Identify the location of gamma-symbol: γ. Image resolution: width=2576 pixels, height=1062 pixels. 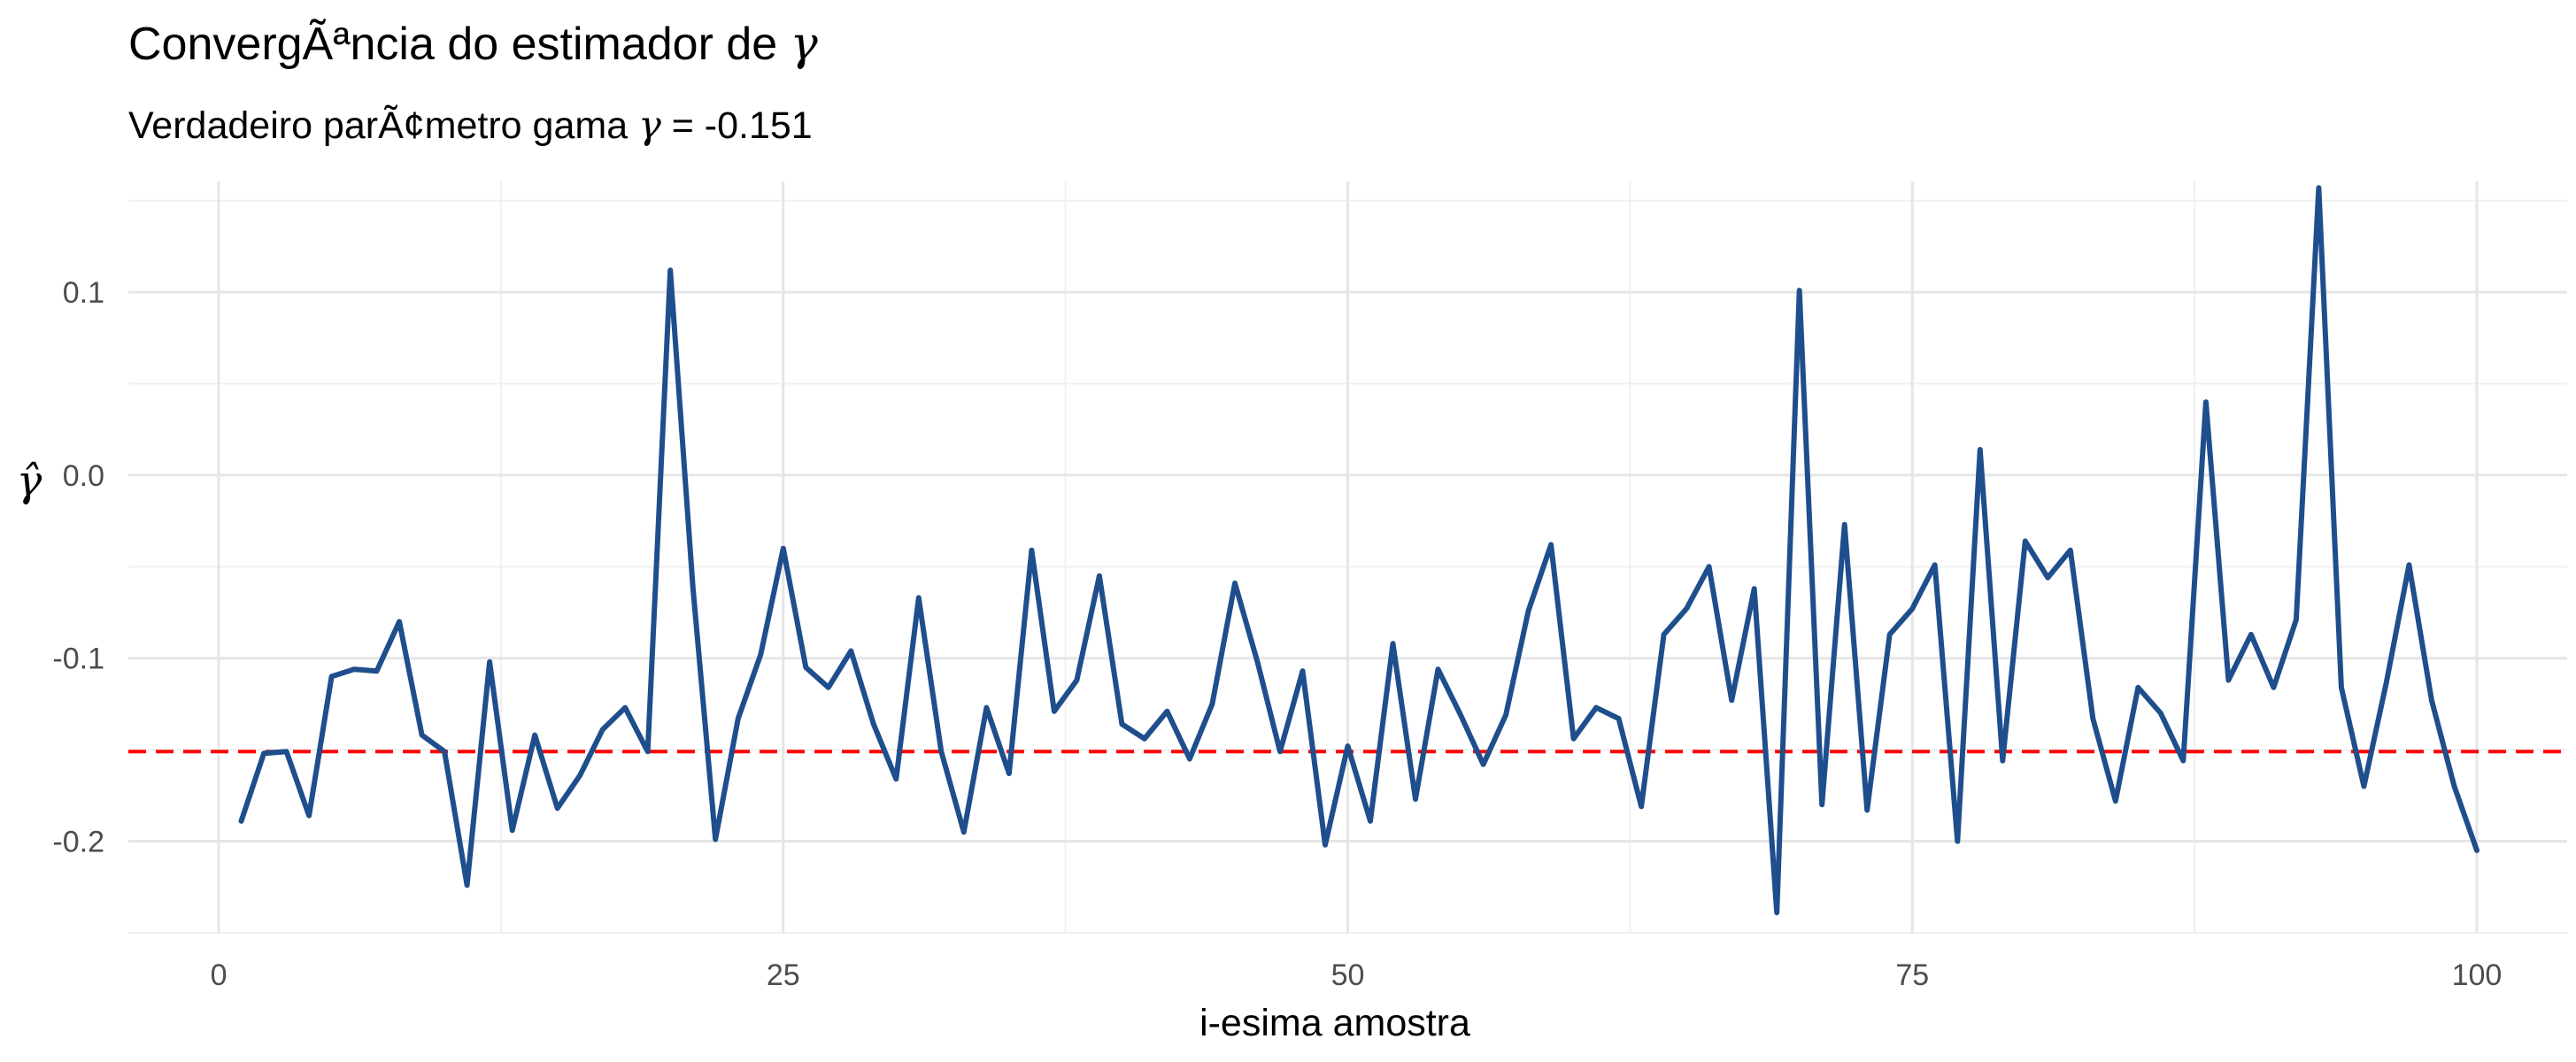
(804, 44).